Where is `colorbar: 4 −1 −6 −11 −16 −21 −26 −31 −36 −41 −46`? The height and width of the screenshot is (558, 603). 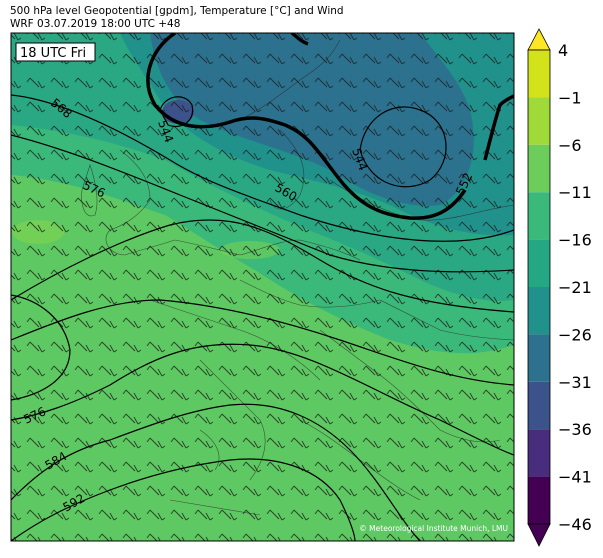
colorbar: 4 −1 −6 −11 −16 −21 −26 −31 −36 −41 −46 is located at coordinates (559, 287).